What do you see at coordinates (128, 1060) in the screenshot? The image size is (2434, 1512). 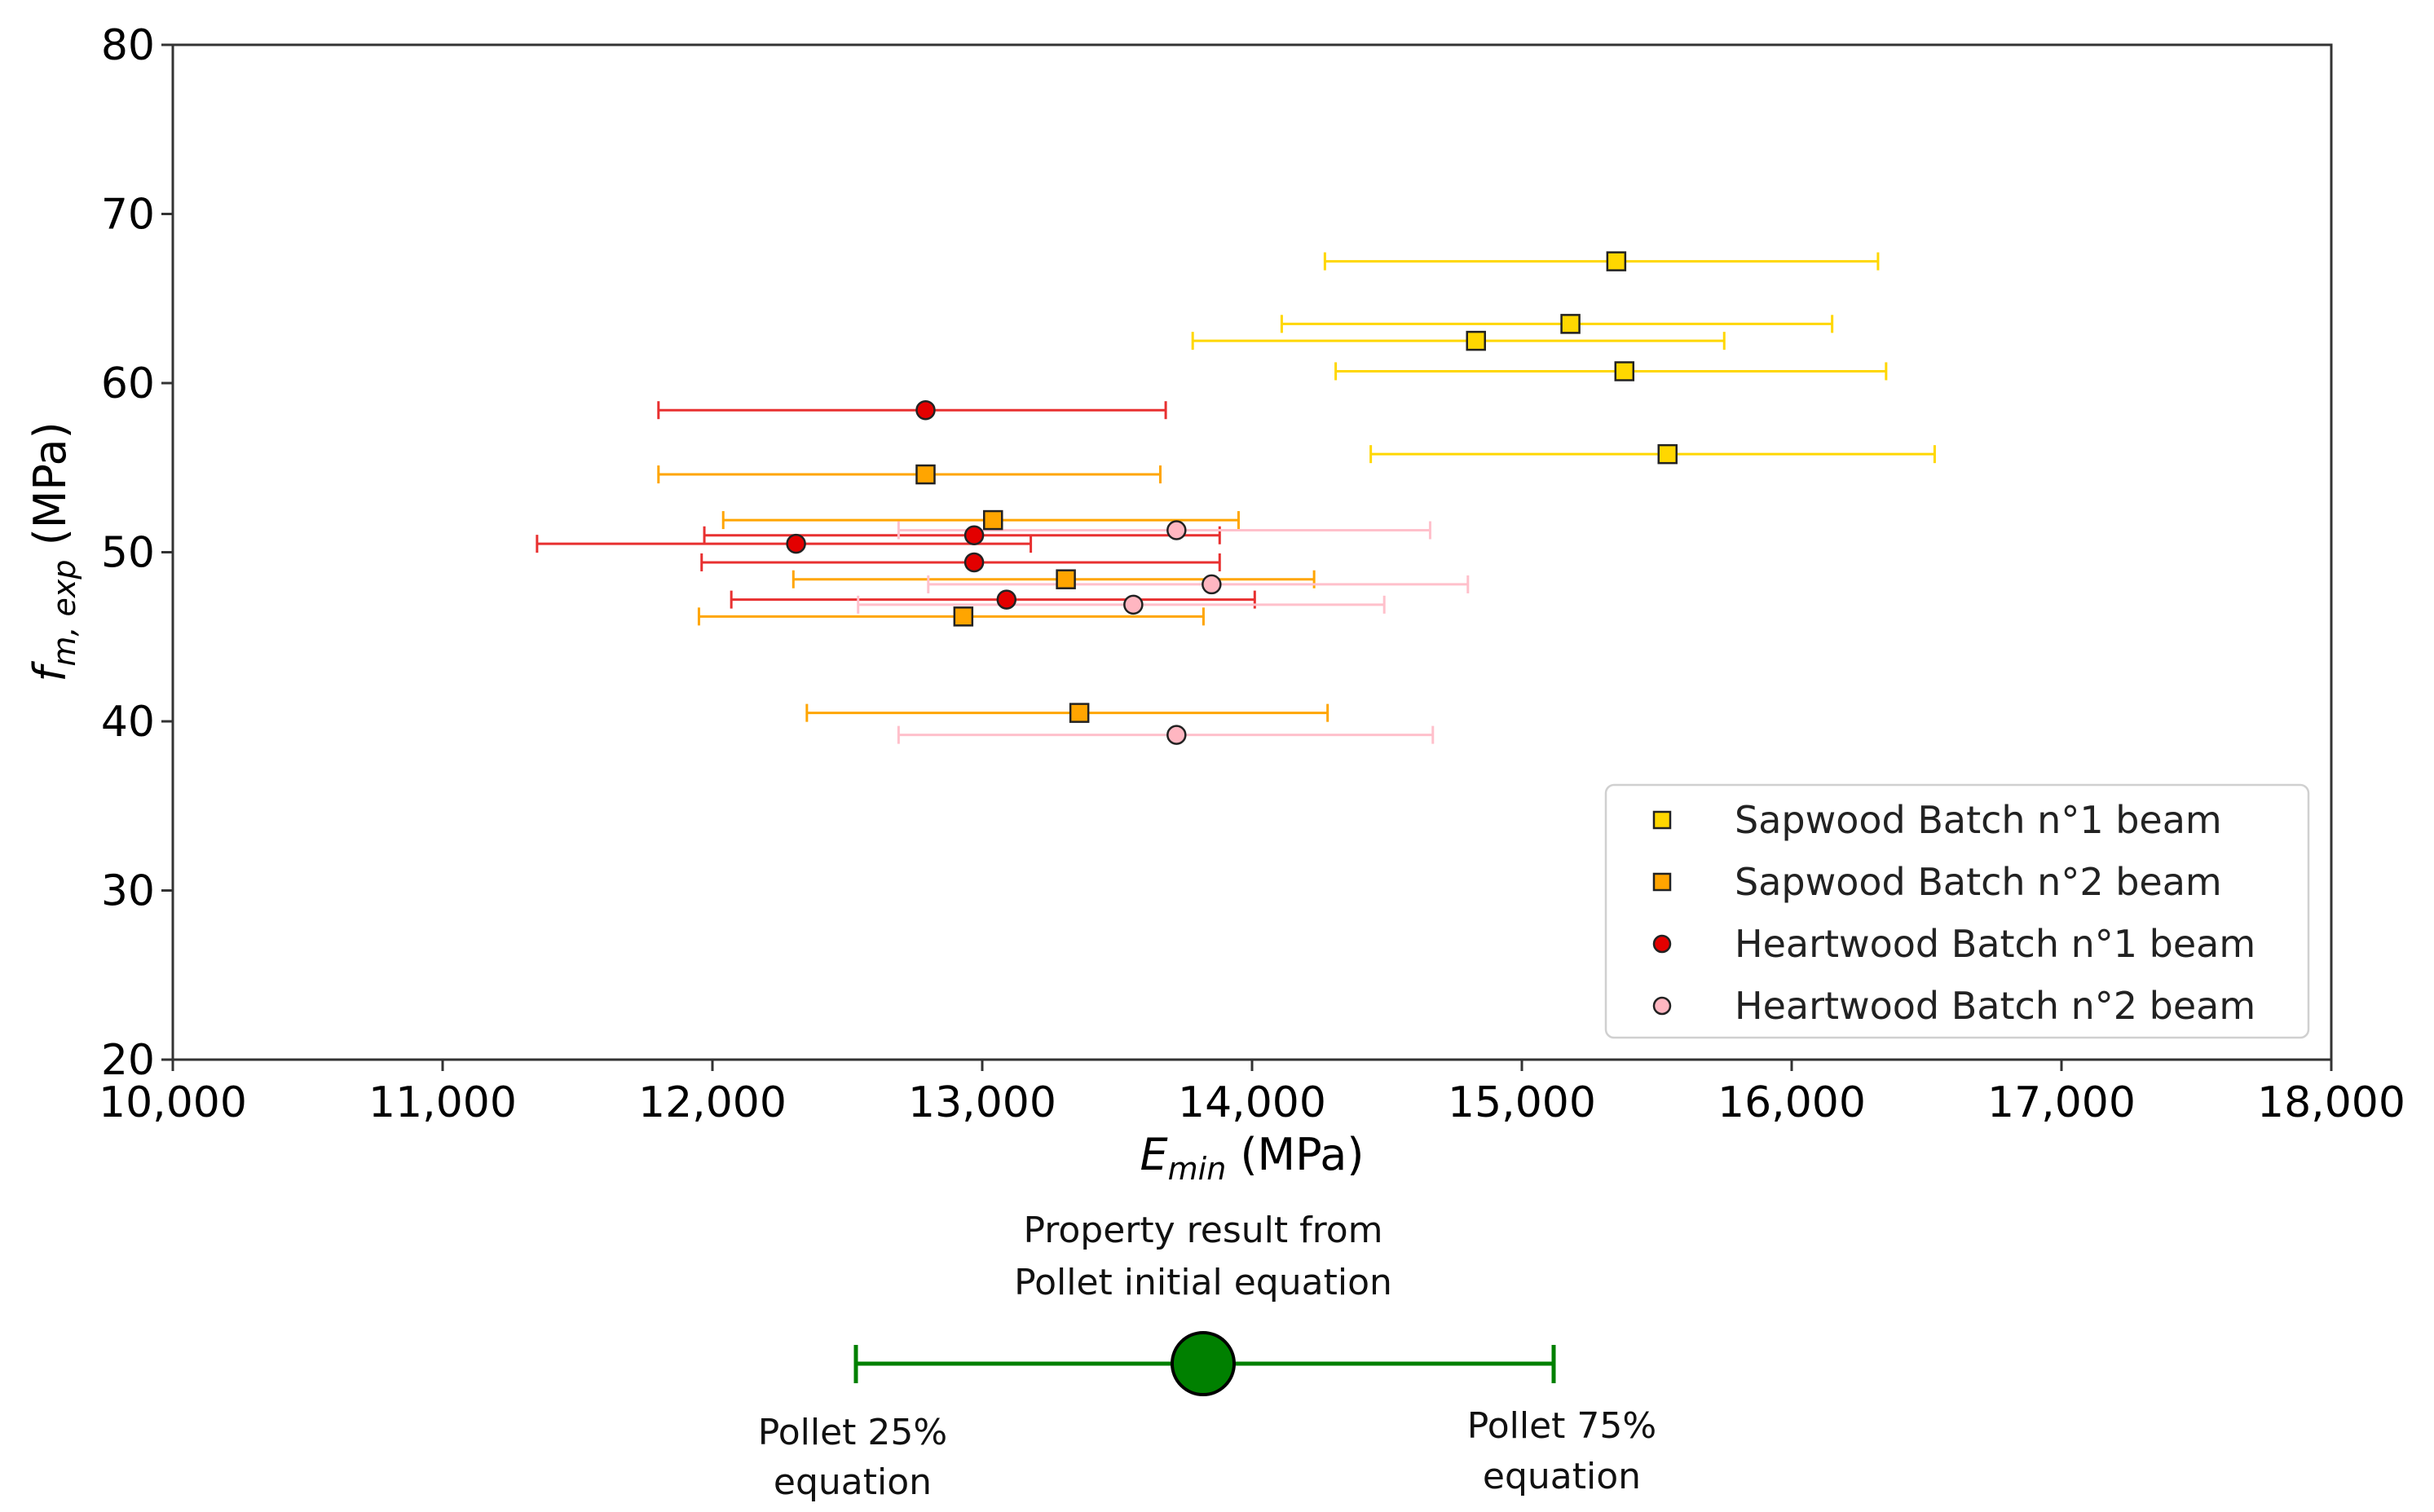 I see `y-tick-label: 20` at bounding box center [128, 1060].